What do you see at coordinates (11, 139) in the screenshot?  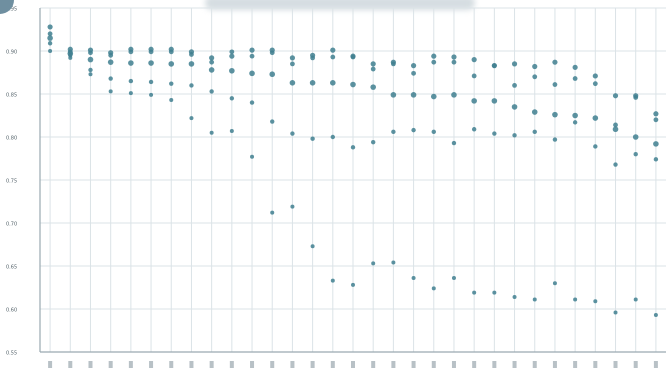 I see `y-tick-label: 0.80` at bounding box center [11, 139].